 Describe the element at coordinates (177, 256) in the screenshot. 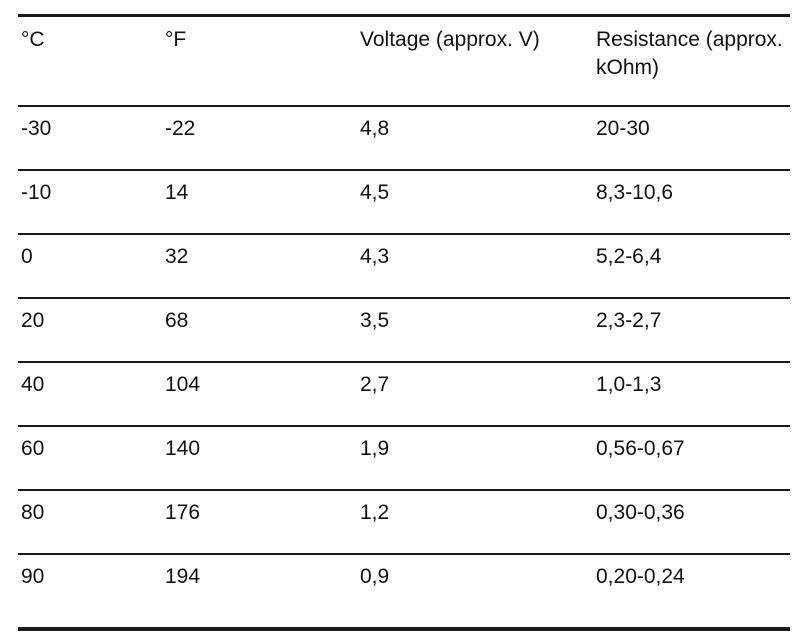

I see `cell-fahrenheit: 32` at that location.